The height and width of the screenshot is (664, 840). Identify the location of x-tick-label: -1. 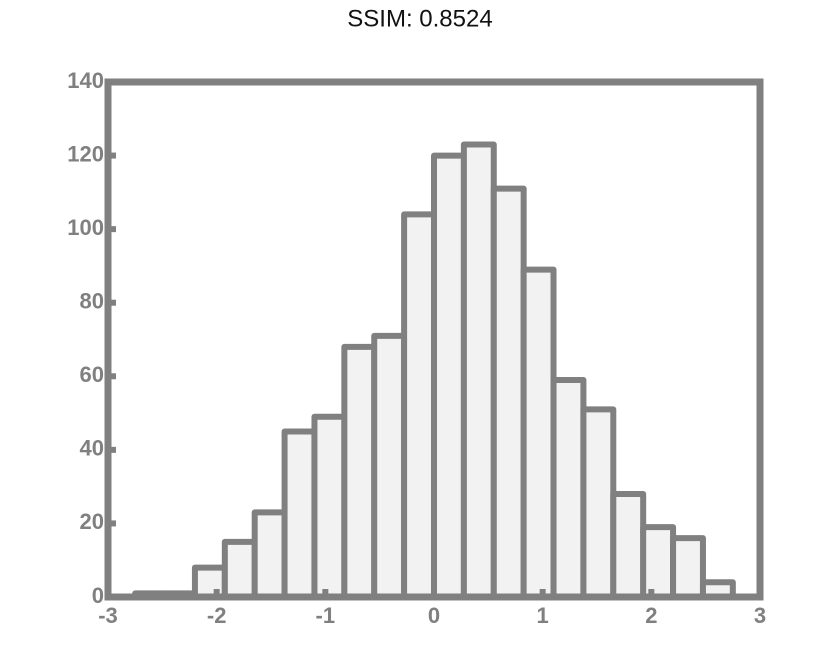
(326, 615).